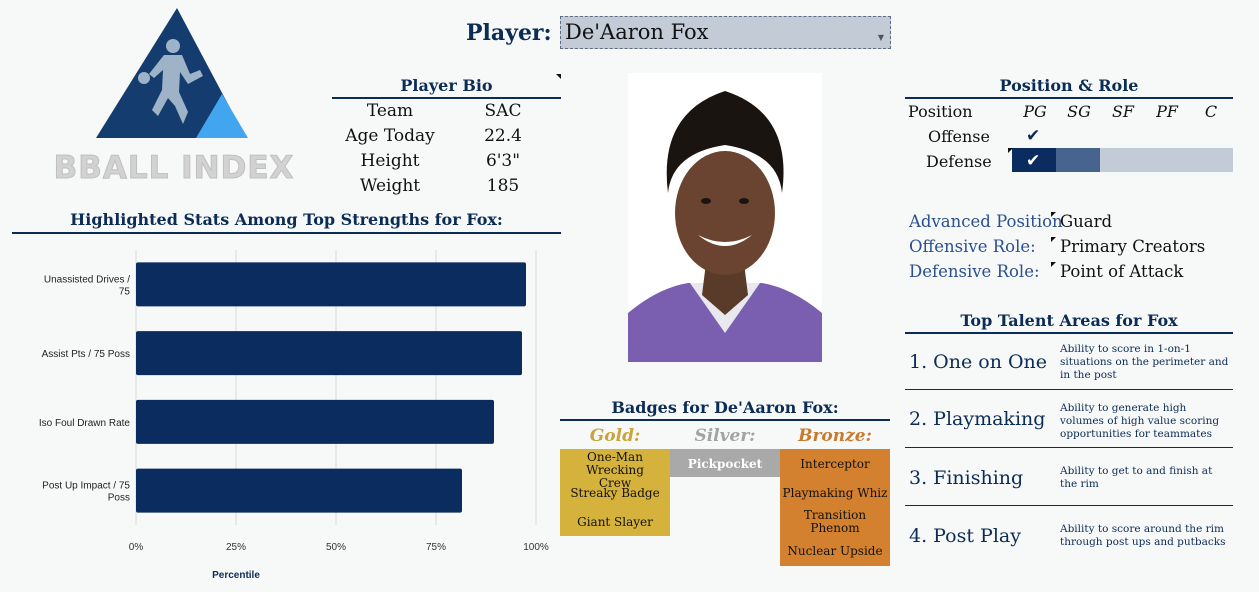 This screenshot has width=1259, height=592. I want to click on offense-check-icon: ✔, so click(1033, 136).